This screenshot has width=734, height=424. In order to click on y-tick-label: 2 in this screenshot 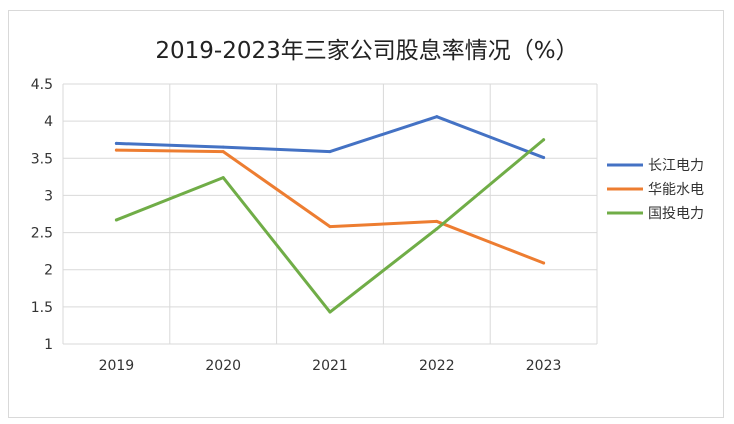, I will do `click(48, 271)`.